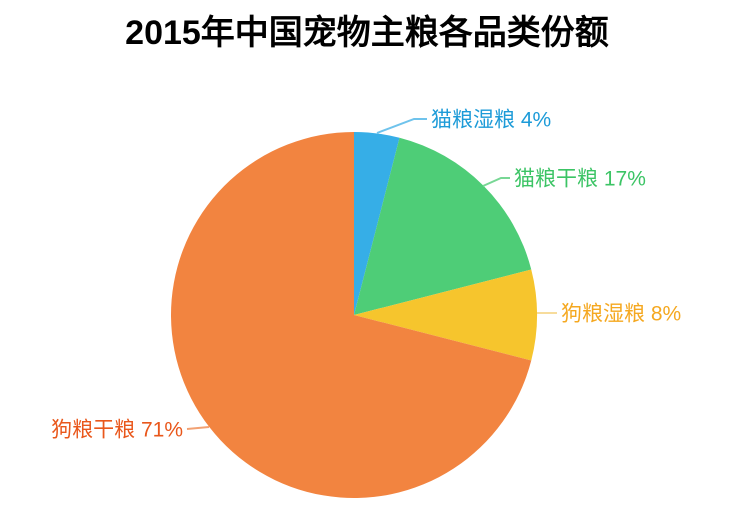 Image resolution: width=734 pixels, height=516 pixels. Describe the element at coordinates (496, 182) in the screenshot. I see `leader-line-cat-dry-food` at that location.